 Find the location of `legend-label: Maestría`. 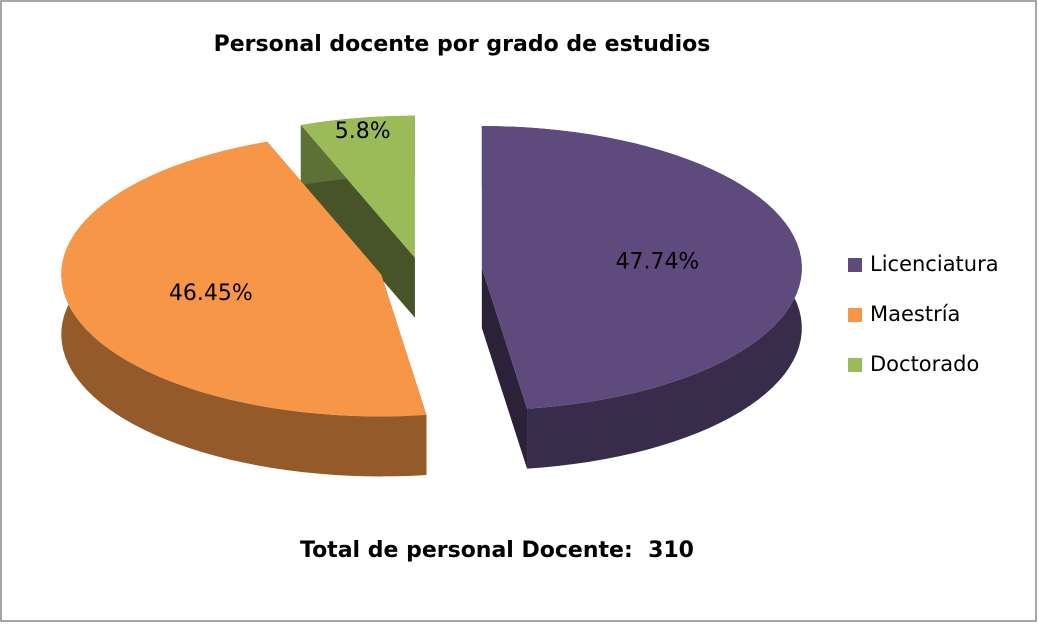

legend-label: Maestría is located at coordinates (915, 314).